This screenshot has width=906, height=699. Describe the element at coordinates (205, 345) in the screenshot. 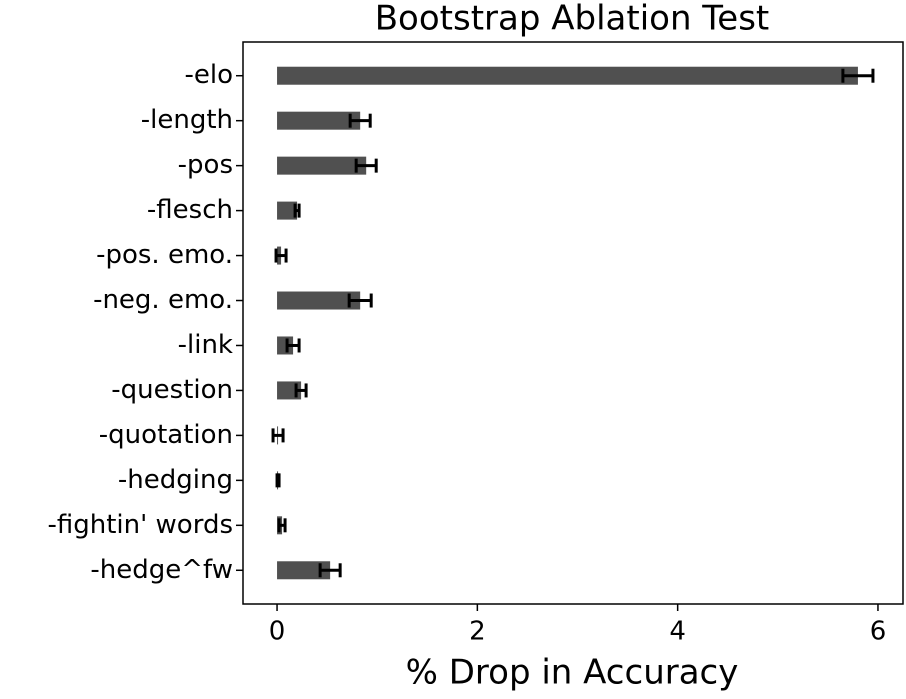

I see `y-tick-label: -link` at that location.